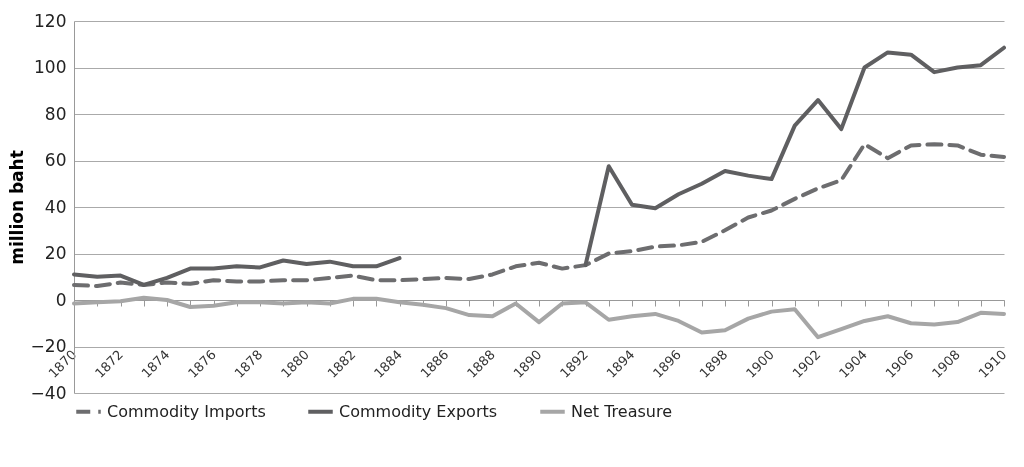 The width and height of the screenshot is (1024, 467). I want to click on legend-label: Net Treasure, so click(622, 411).